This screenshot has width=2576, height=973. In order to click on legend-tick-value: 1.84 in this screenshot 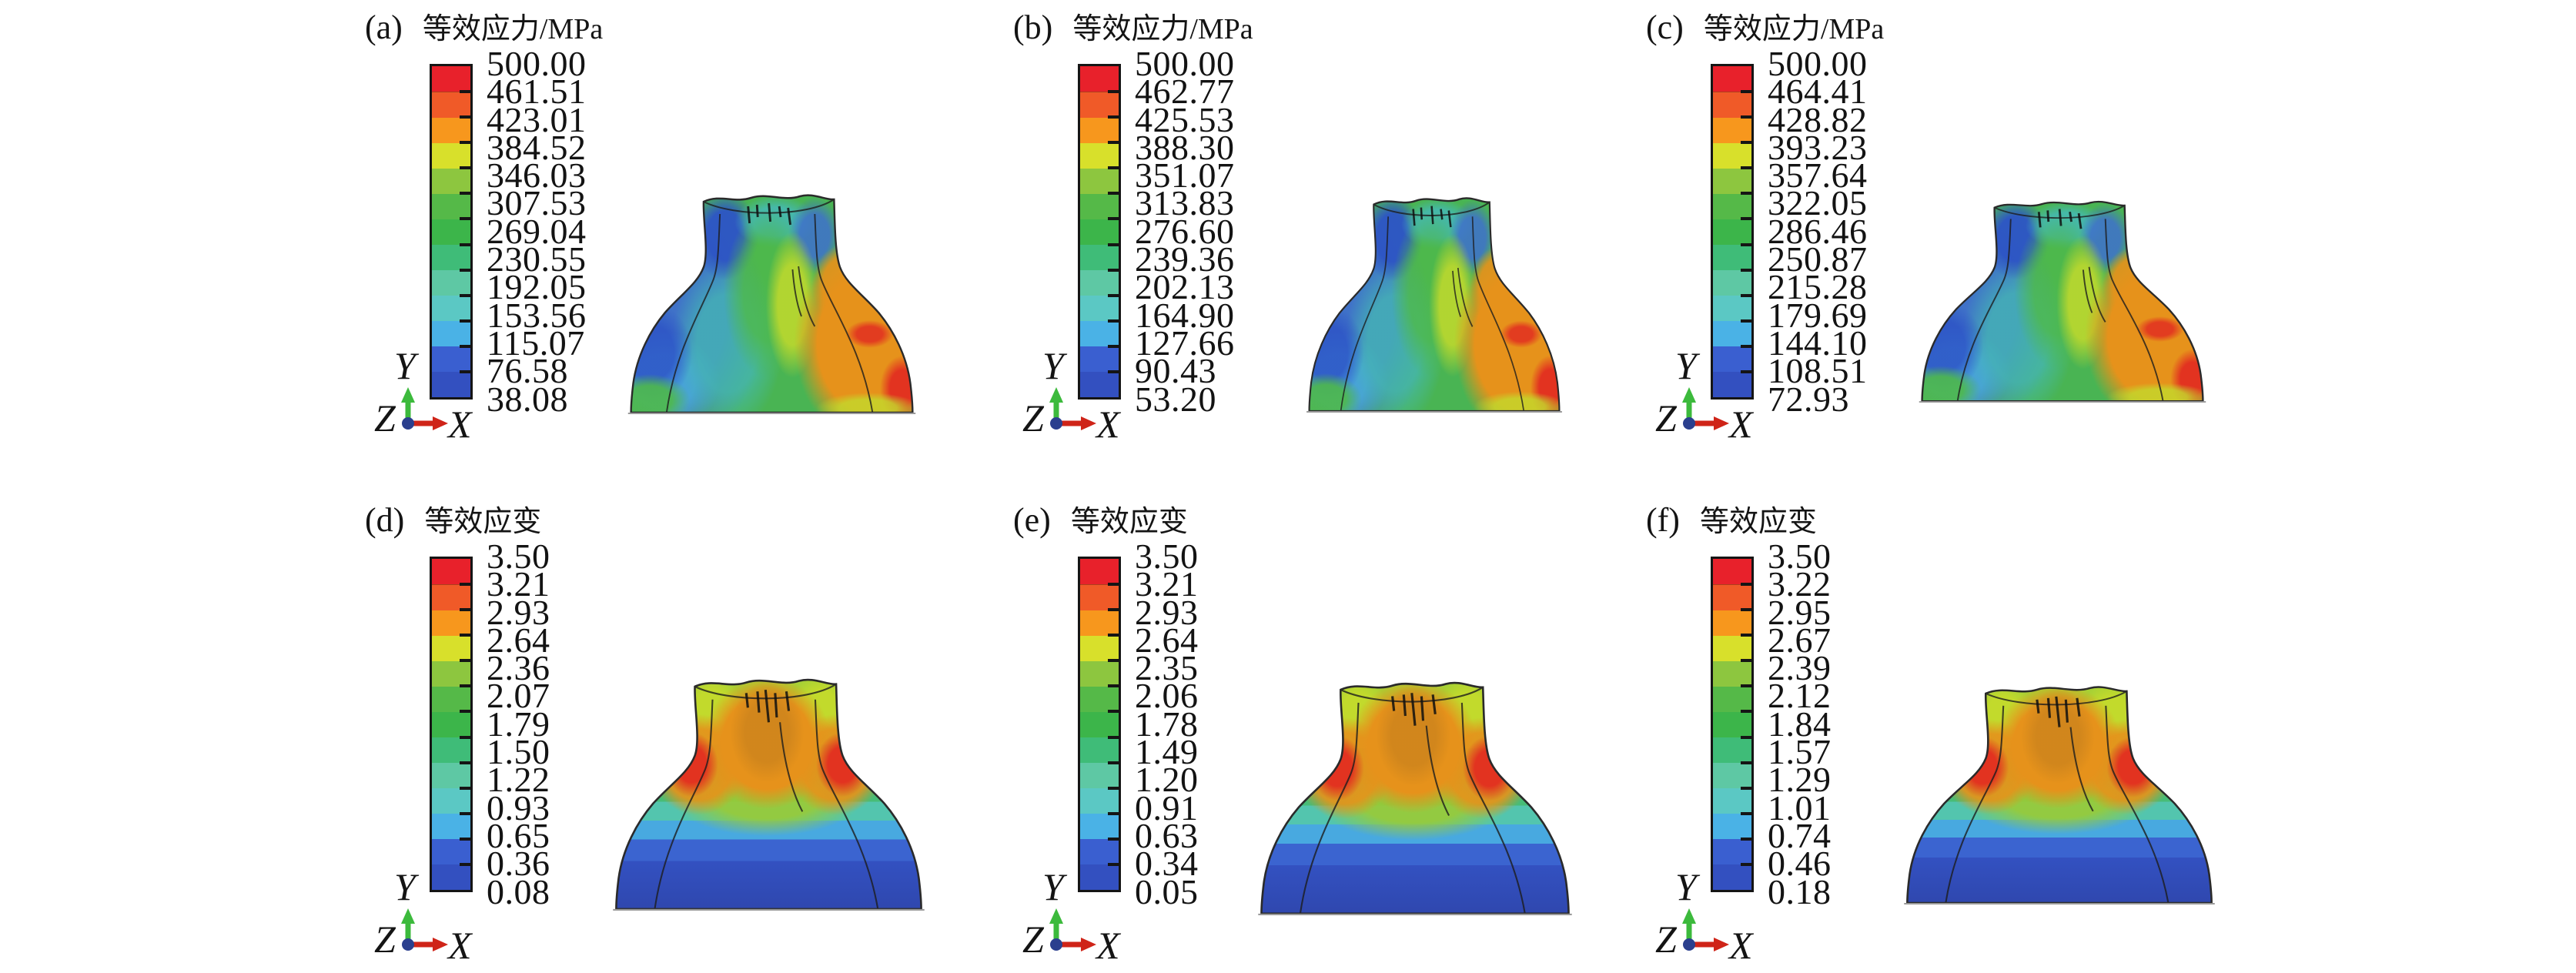, I will do `click(1800, 724)`.